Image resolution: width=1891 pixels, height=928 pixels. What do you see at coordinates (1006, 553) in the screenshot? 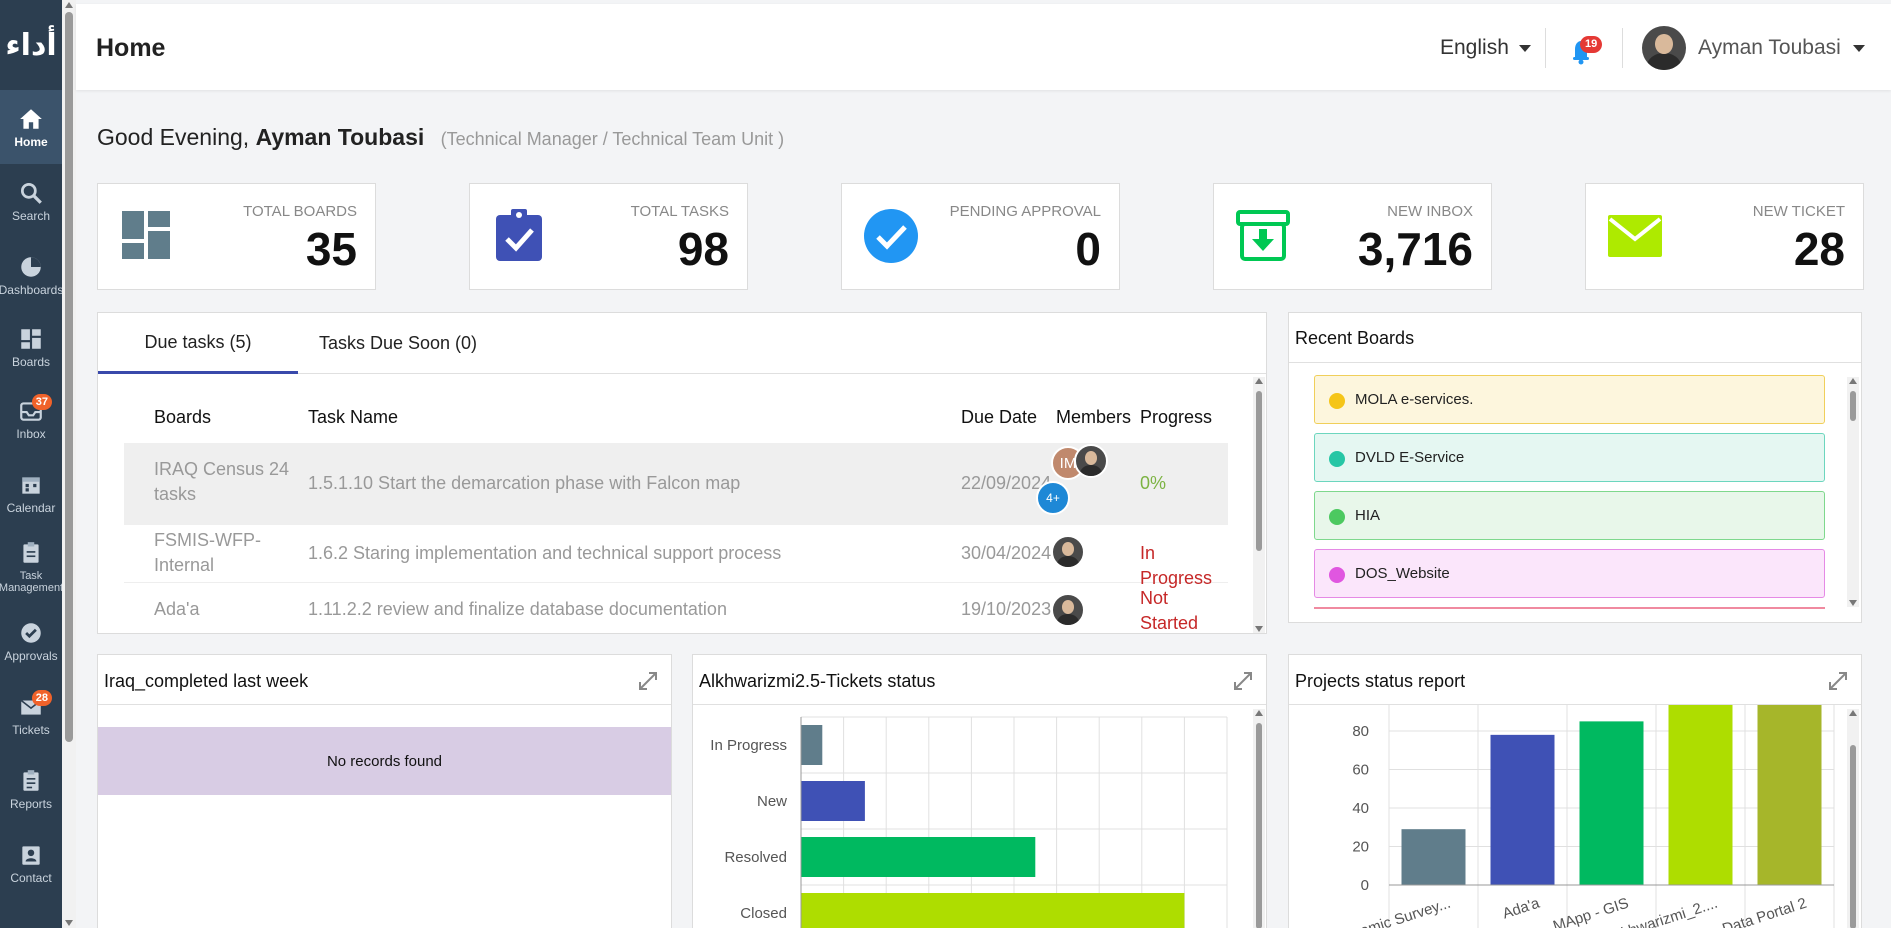
I see `row-due-date: 30/04/2024` at bounding box center [1006, 553].